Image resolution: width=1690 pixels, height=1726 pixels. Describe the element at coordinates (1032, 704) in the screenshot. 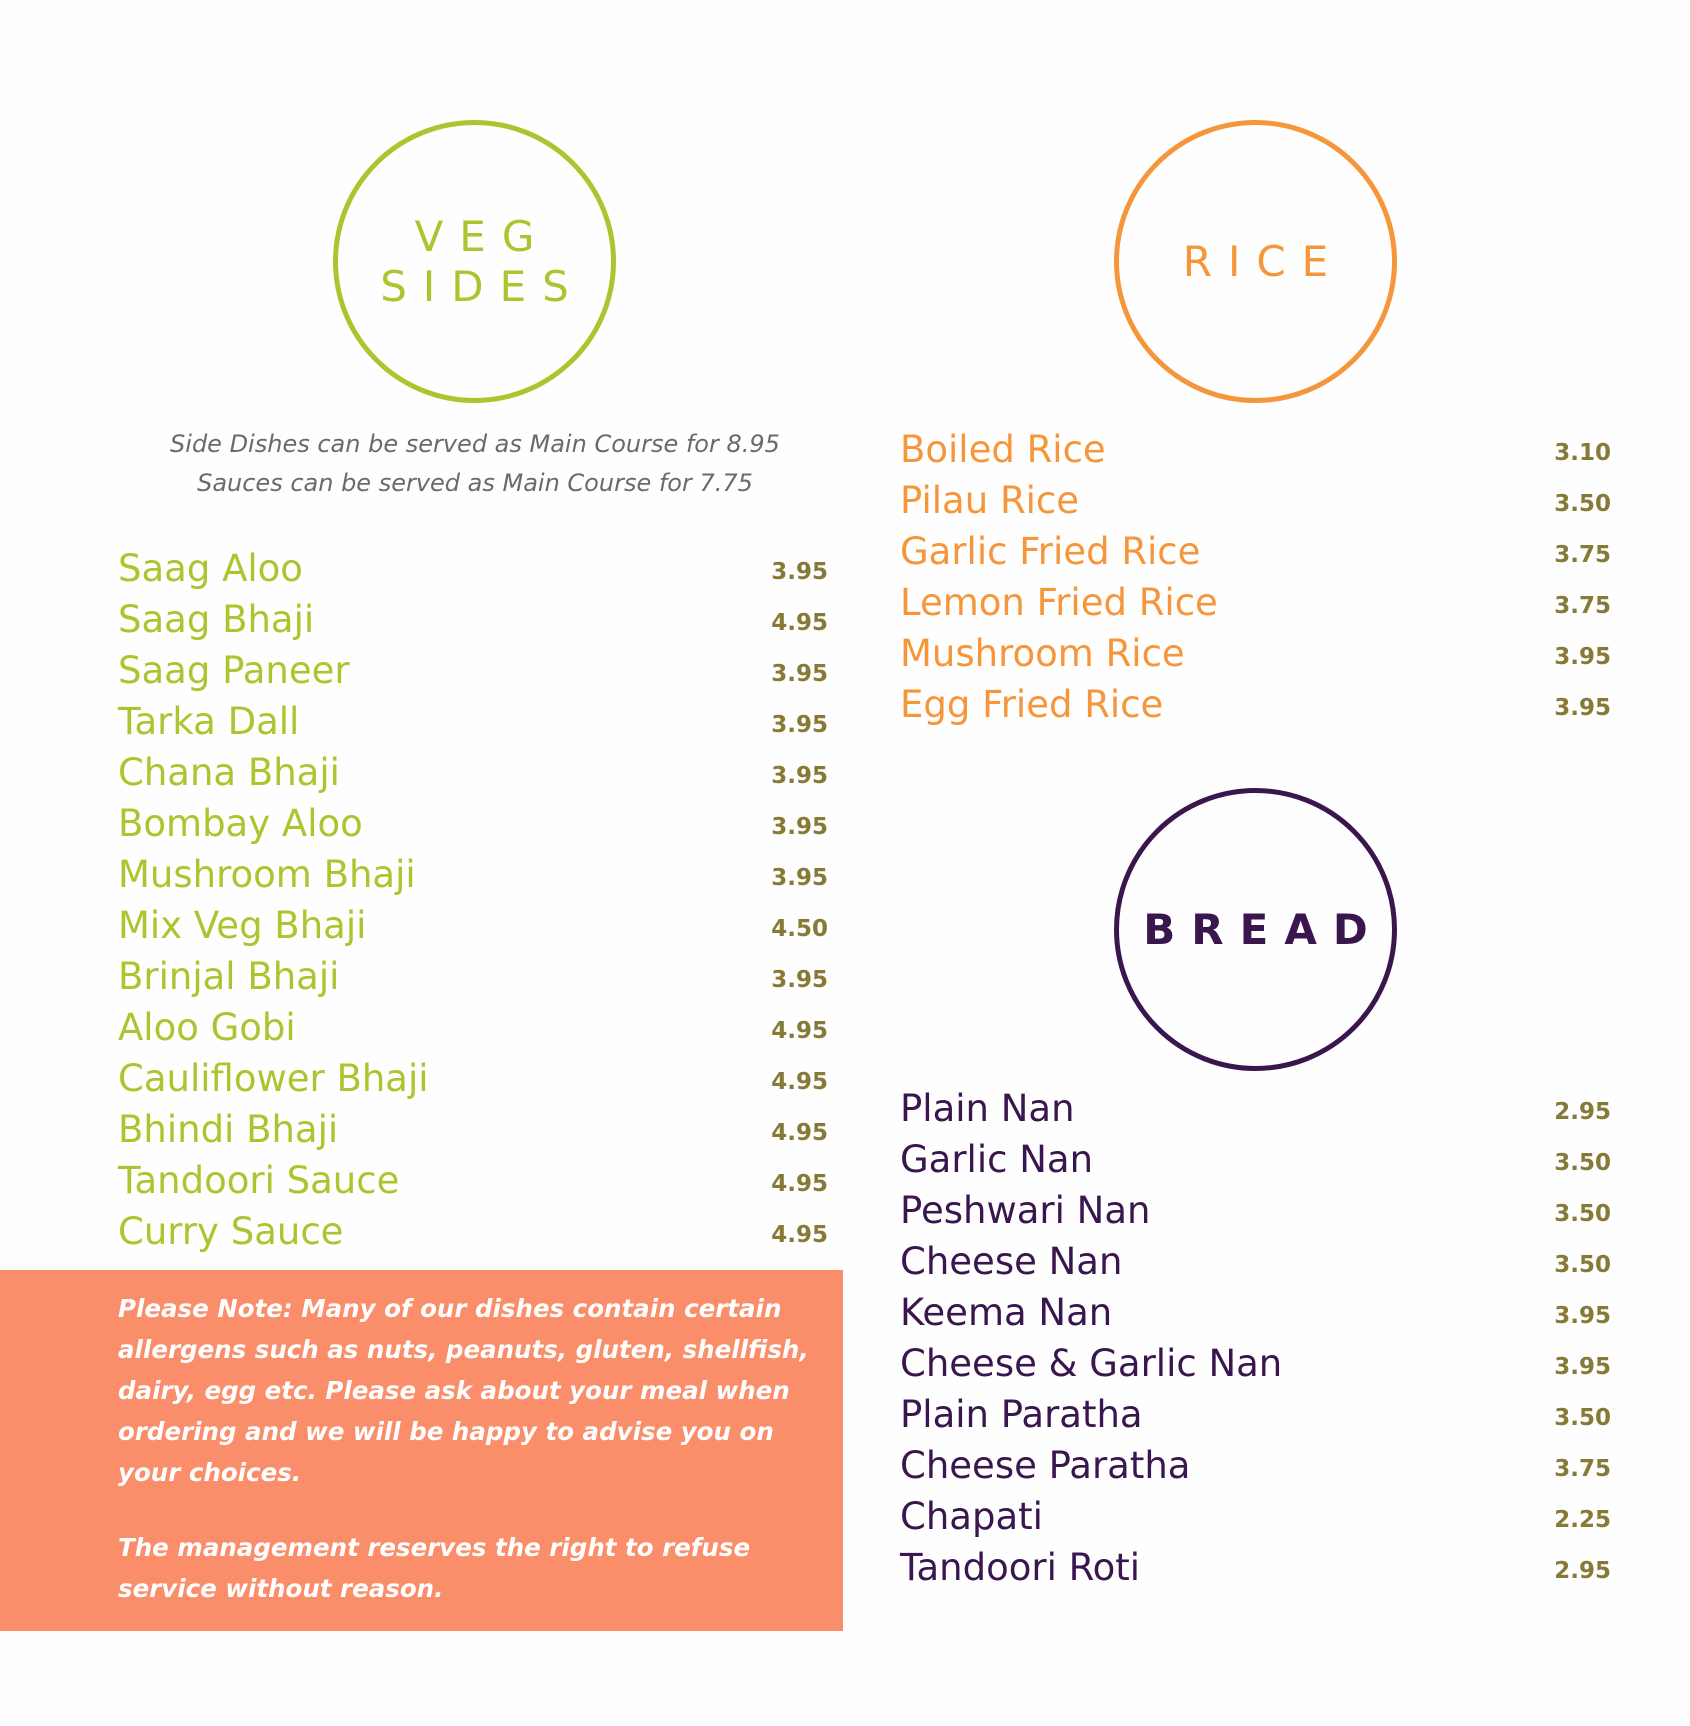

I see `menu-item-name: Egg Fried Rice` at that location.